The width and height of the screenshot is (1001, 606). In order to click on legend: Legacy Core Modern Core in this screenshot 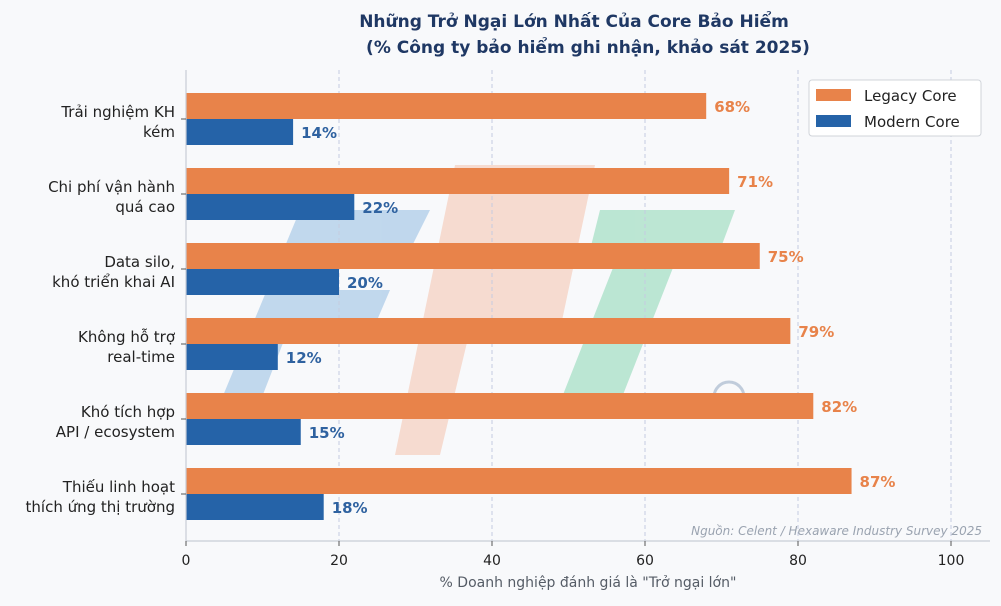, I will do `click(895, 108)`.